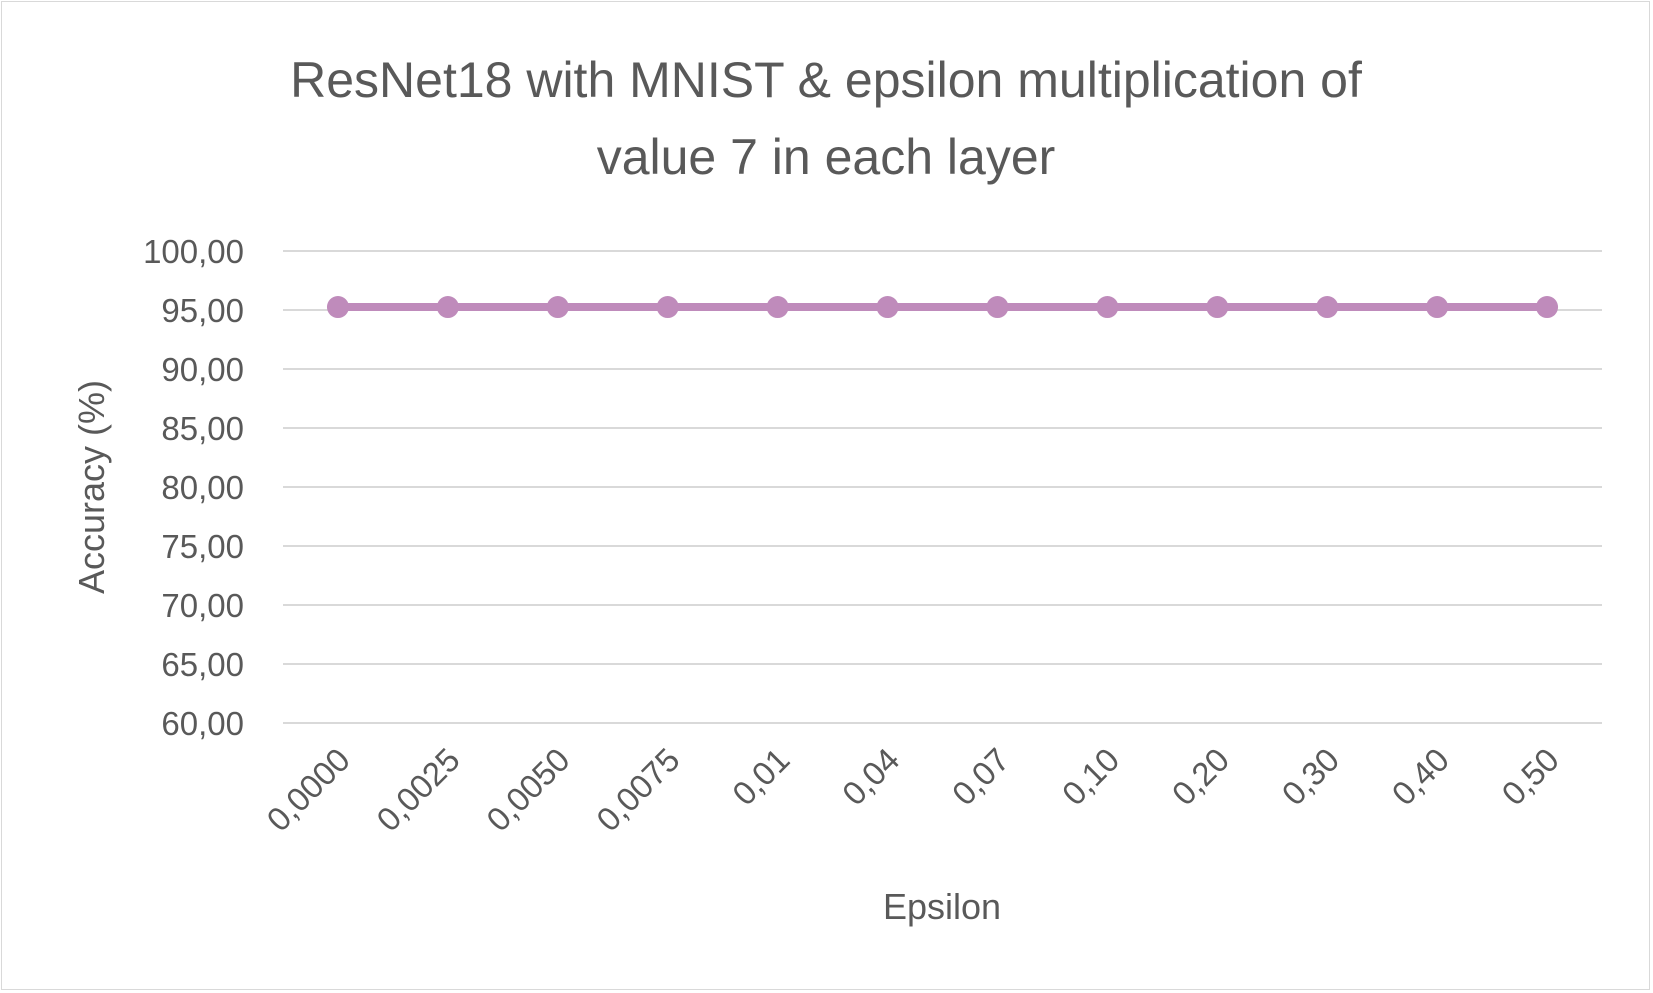  I want to click on x-tick-label: 0,0050, so click(528, 790).